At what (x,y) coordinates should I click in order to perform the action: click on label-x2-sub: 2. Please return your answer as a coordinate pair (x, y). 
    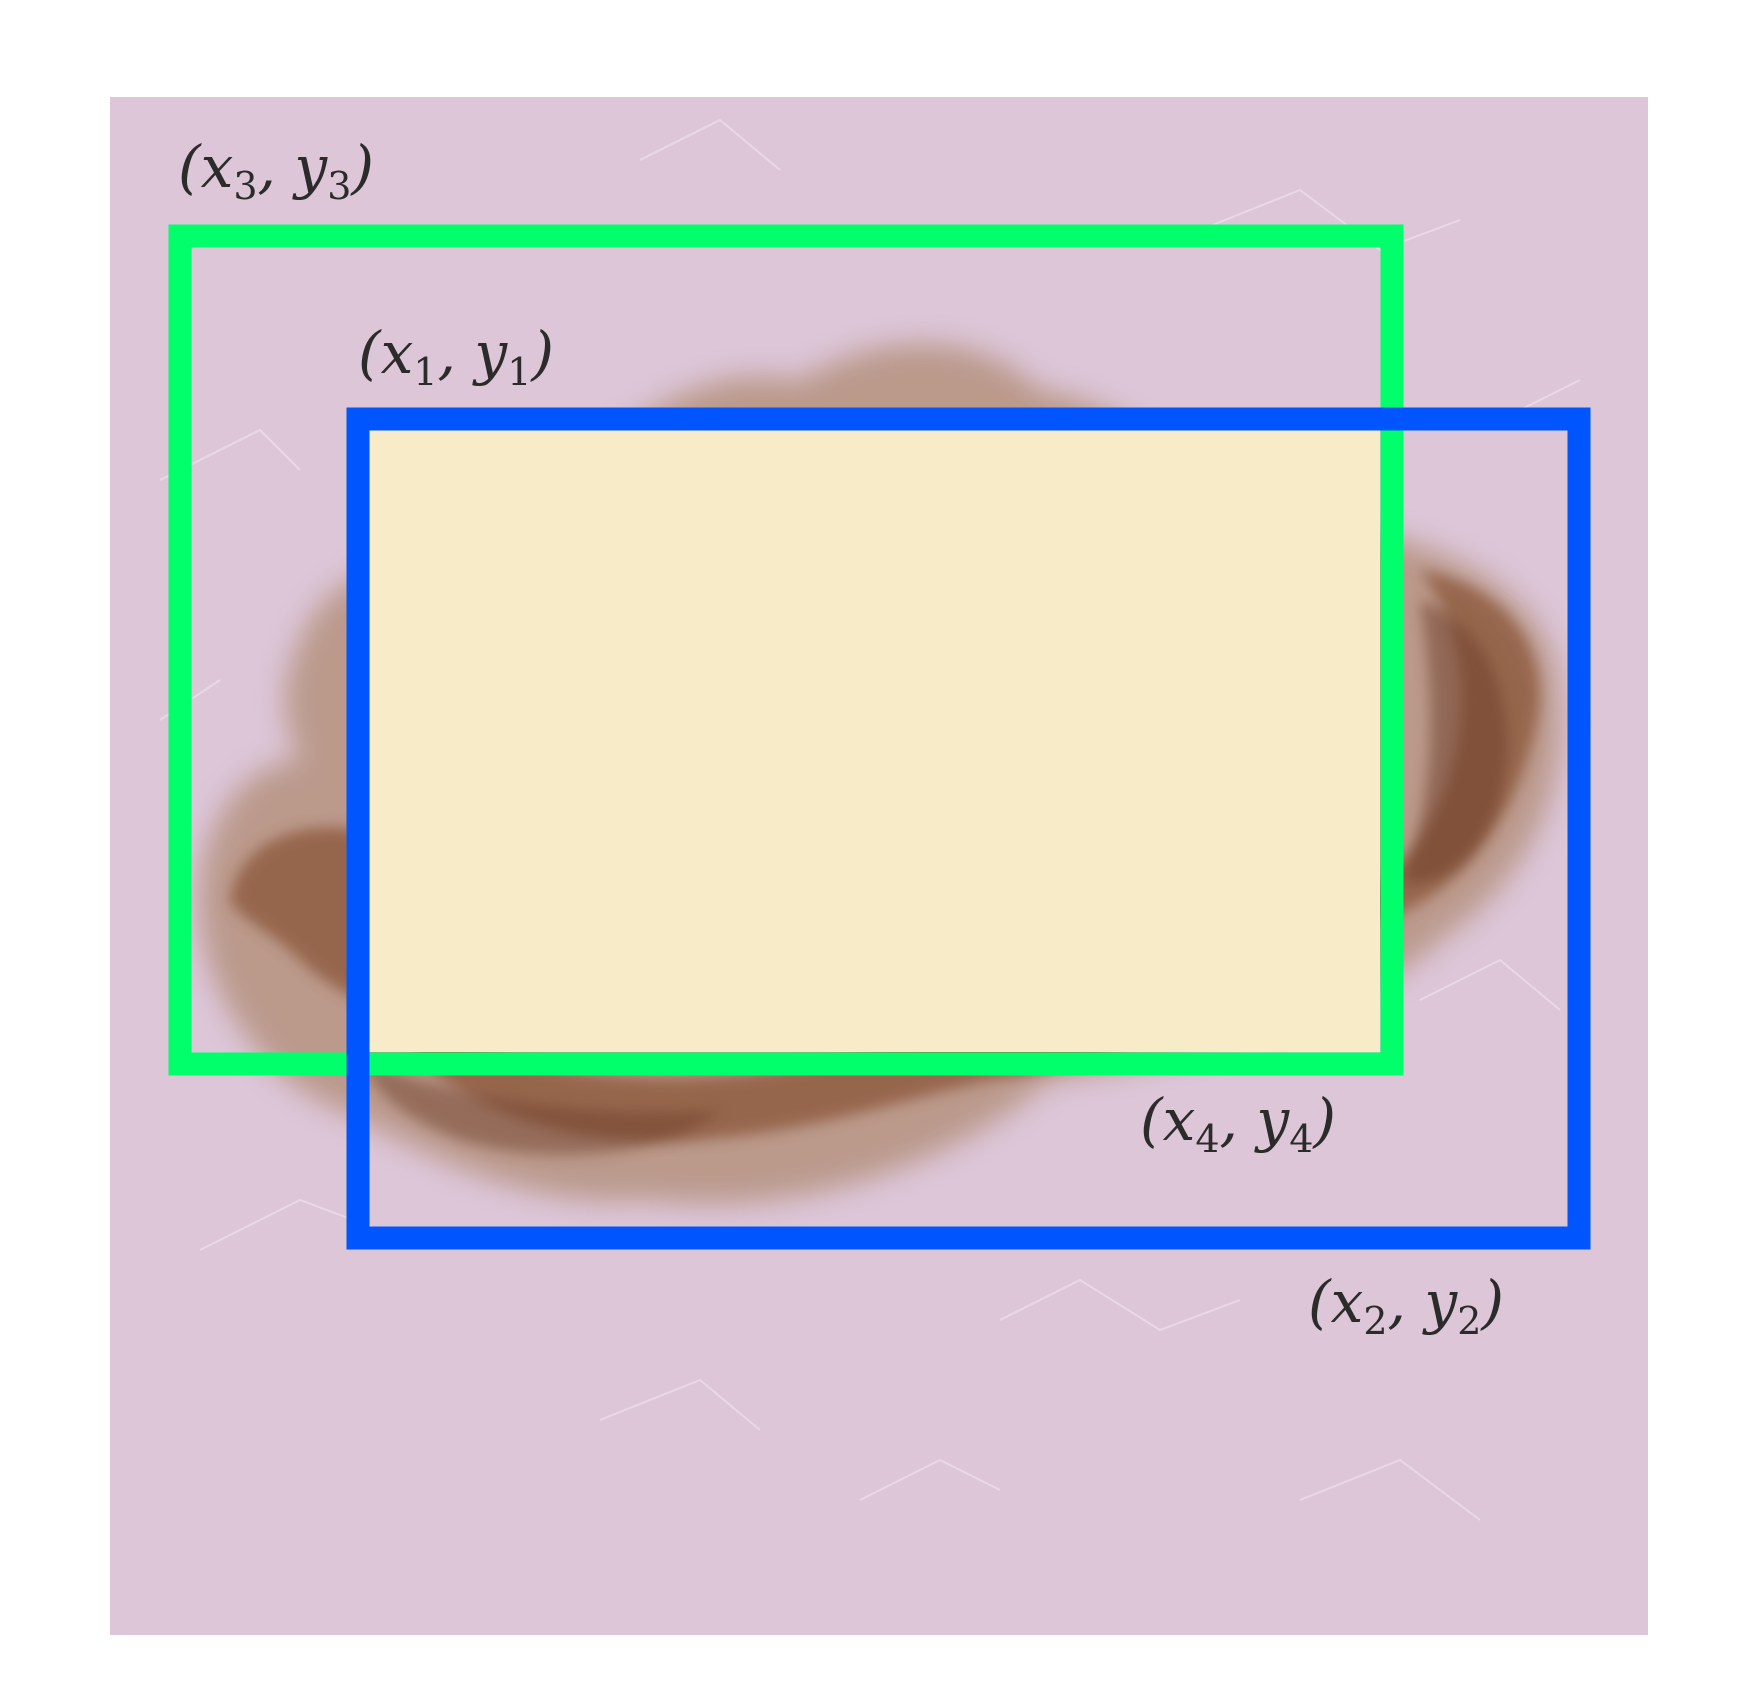
    Looking at the image, I should click on (1375, 1321).